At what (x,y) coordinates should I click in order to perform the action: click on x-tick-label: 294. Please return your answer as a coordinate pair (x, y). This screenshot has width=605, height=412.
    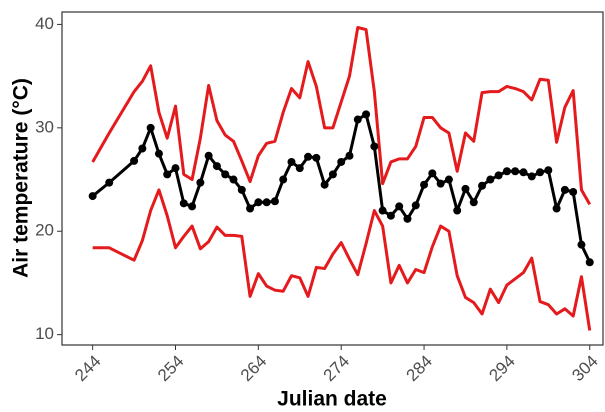
    Looking at the image, I should click on (501, 368).